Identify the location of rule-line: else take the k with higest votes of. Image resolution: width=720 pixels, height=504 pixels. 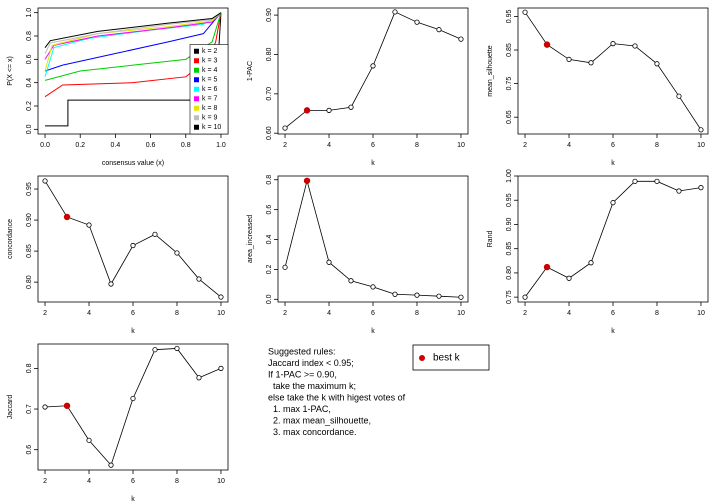
(337, 397).